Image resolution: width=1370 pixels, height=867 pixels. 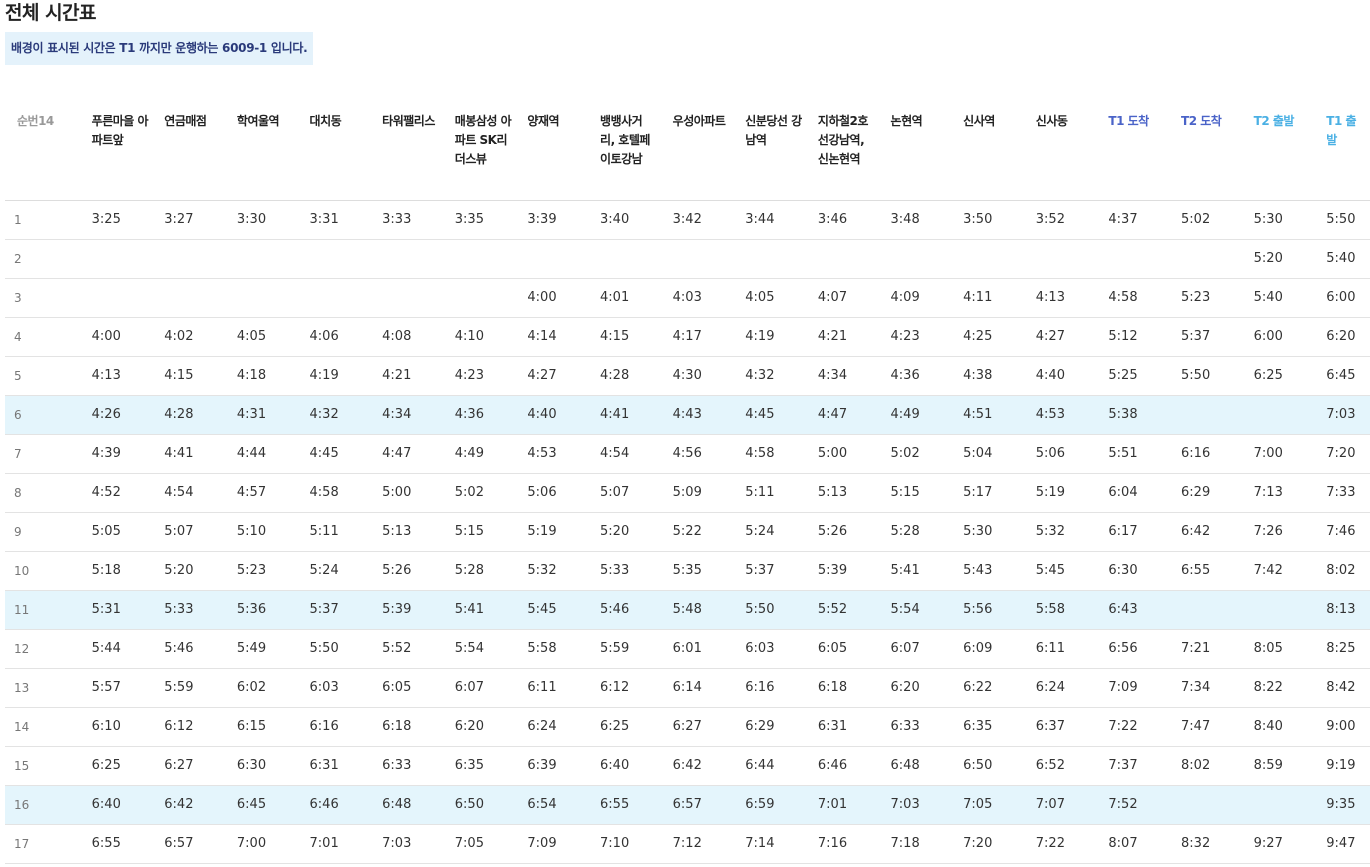 What do you see at coordinates (261, 532) in the screenshot?
I see `time-cell: 5:10` at bounding box center [261, 532].